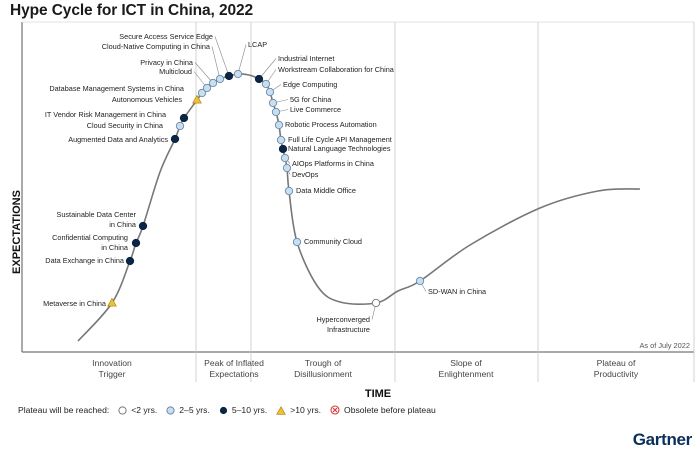 This screenshot has height=451, width=700. Describe the element at coordinates (339, 148) in the screenshot. I see `label-natural-language-technologies: Natural Language Technologies` at that location.